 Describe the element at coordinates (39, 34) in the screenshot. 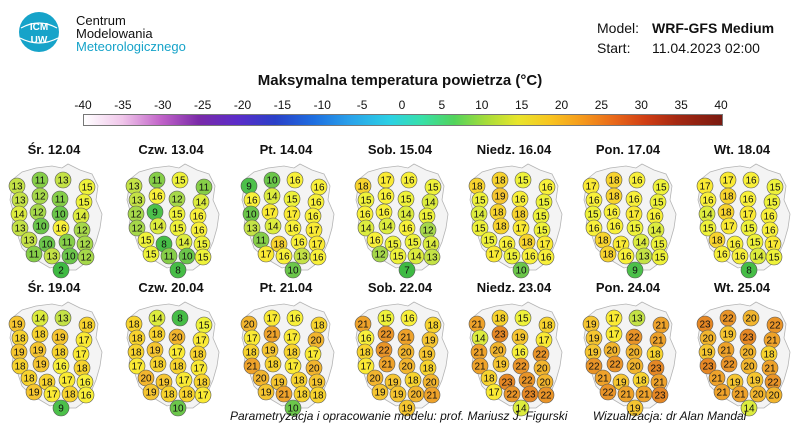

I see `icm-logo: ICM UW` at that location.